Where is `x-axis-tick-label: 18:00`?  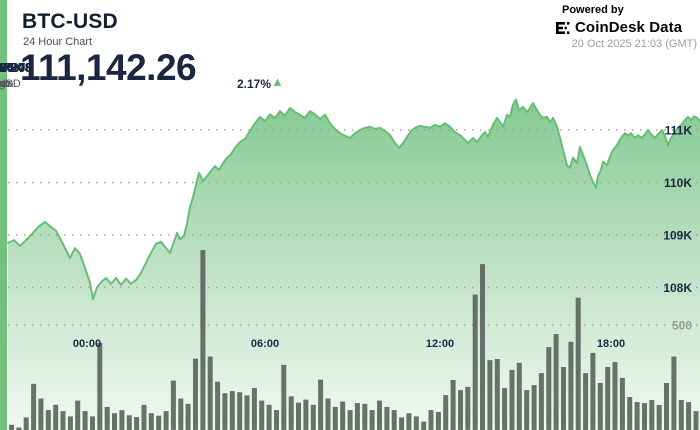
x-axis-tick-label: 18:00 is located at coordinates (611, 344).